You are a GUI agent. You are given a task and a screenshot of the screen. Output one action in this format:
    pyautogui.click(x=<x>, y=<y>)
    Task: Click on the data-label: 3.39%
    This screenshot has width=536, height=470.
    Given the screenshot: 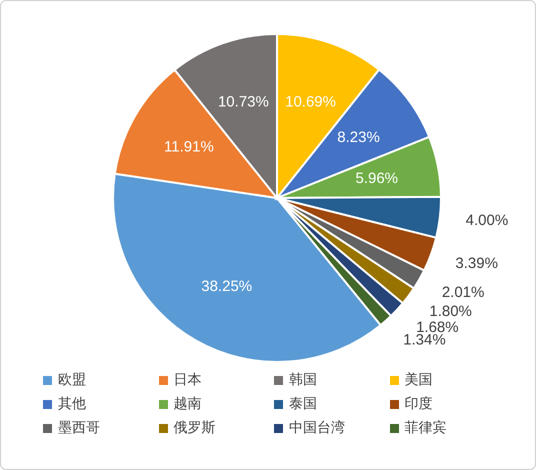 What is the action you would take?
    pyautogui.click(x=476, y=263)
    